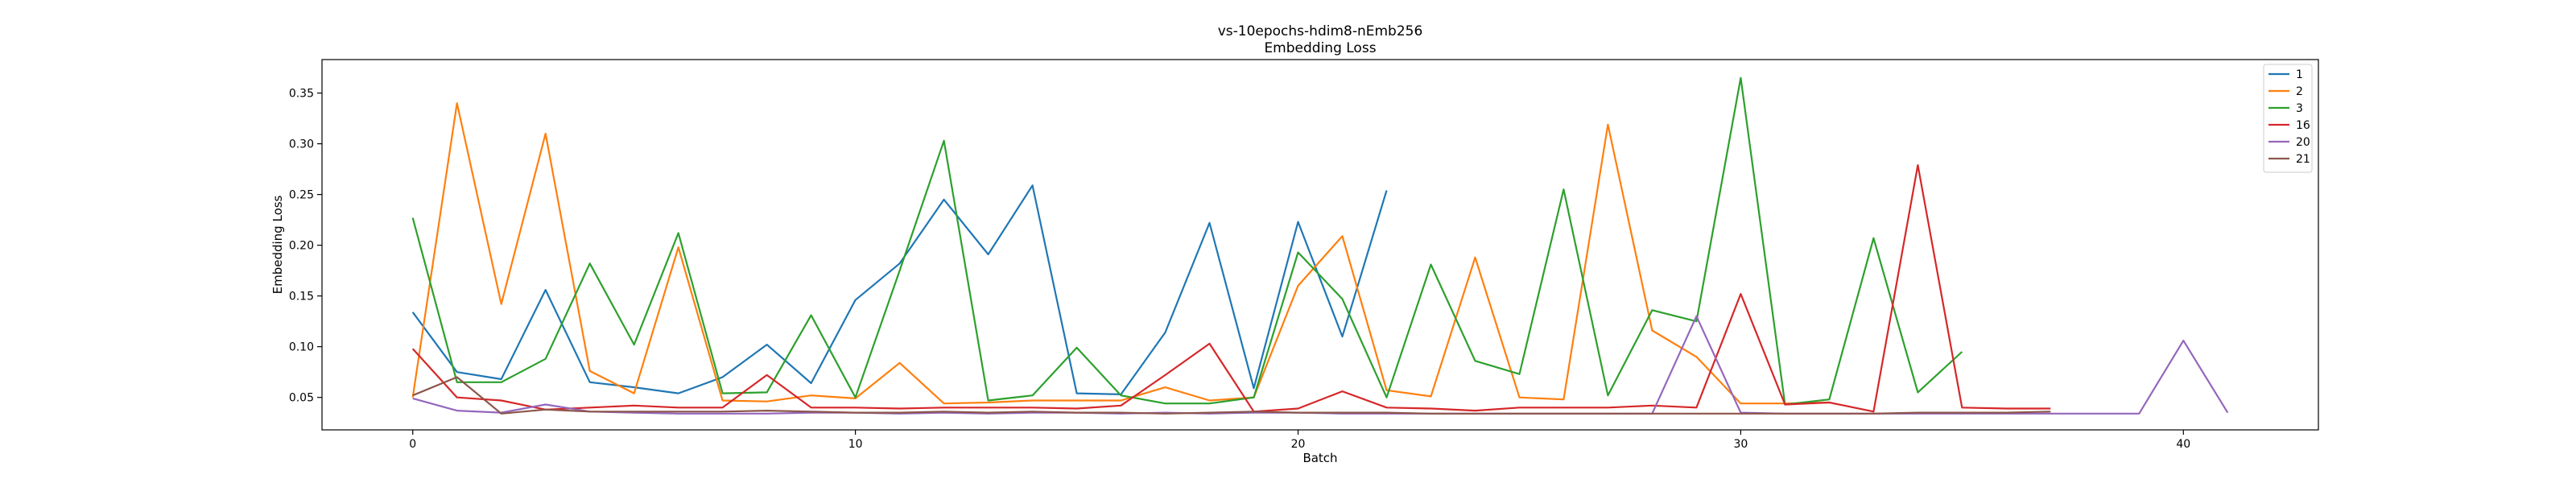 This screenshot has height=483, width=2576. What do you see at coordinates (855, 444) in the screenshot?
I see `x-tick-label: 10` at bounding box center [855, 444].